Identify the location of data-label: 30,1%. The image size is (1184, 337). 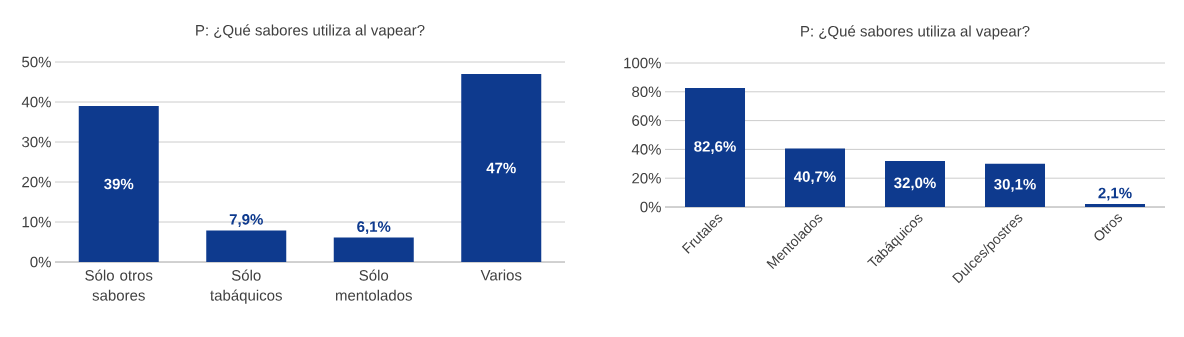
(1015, 185).